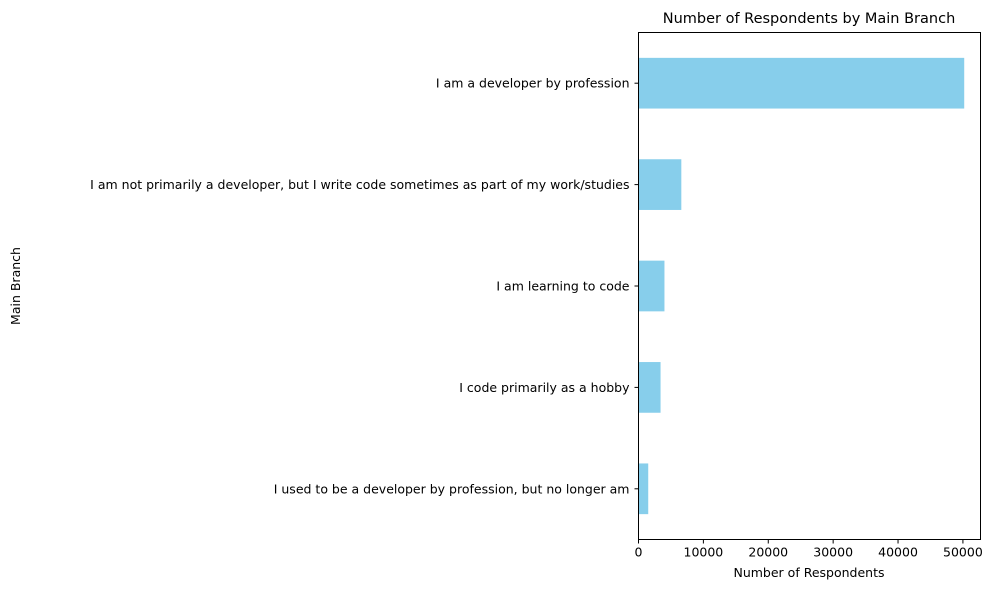  Describe the element at coordinates (898, 552) in the screenshot. I see `x-tick-label: 40000` at that location.